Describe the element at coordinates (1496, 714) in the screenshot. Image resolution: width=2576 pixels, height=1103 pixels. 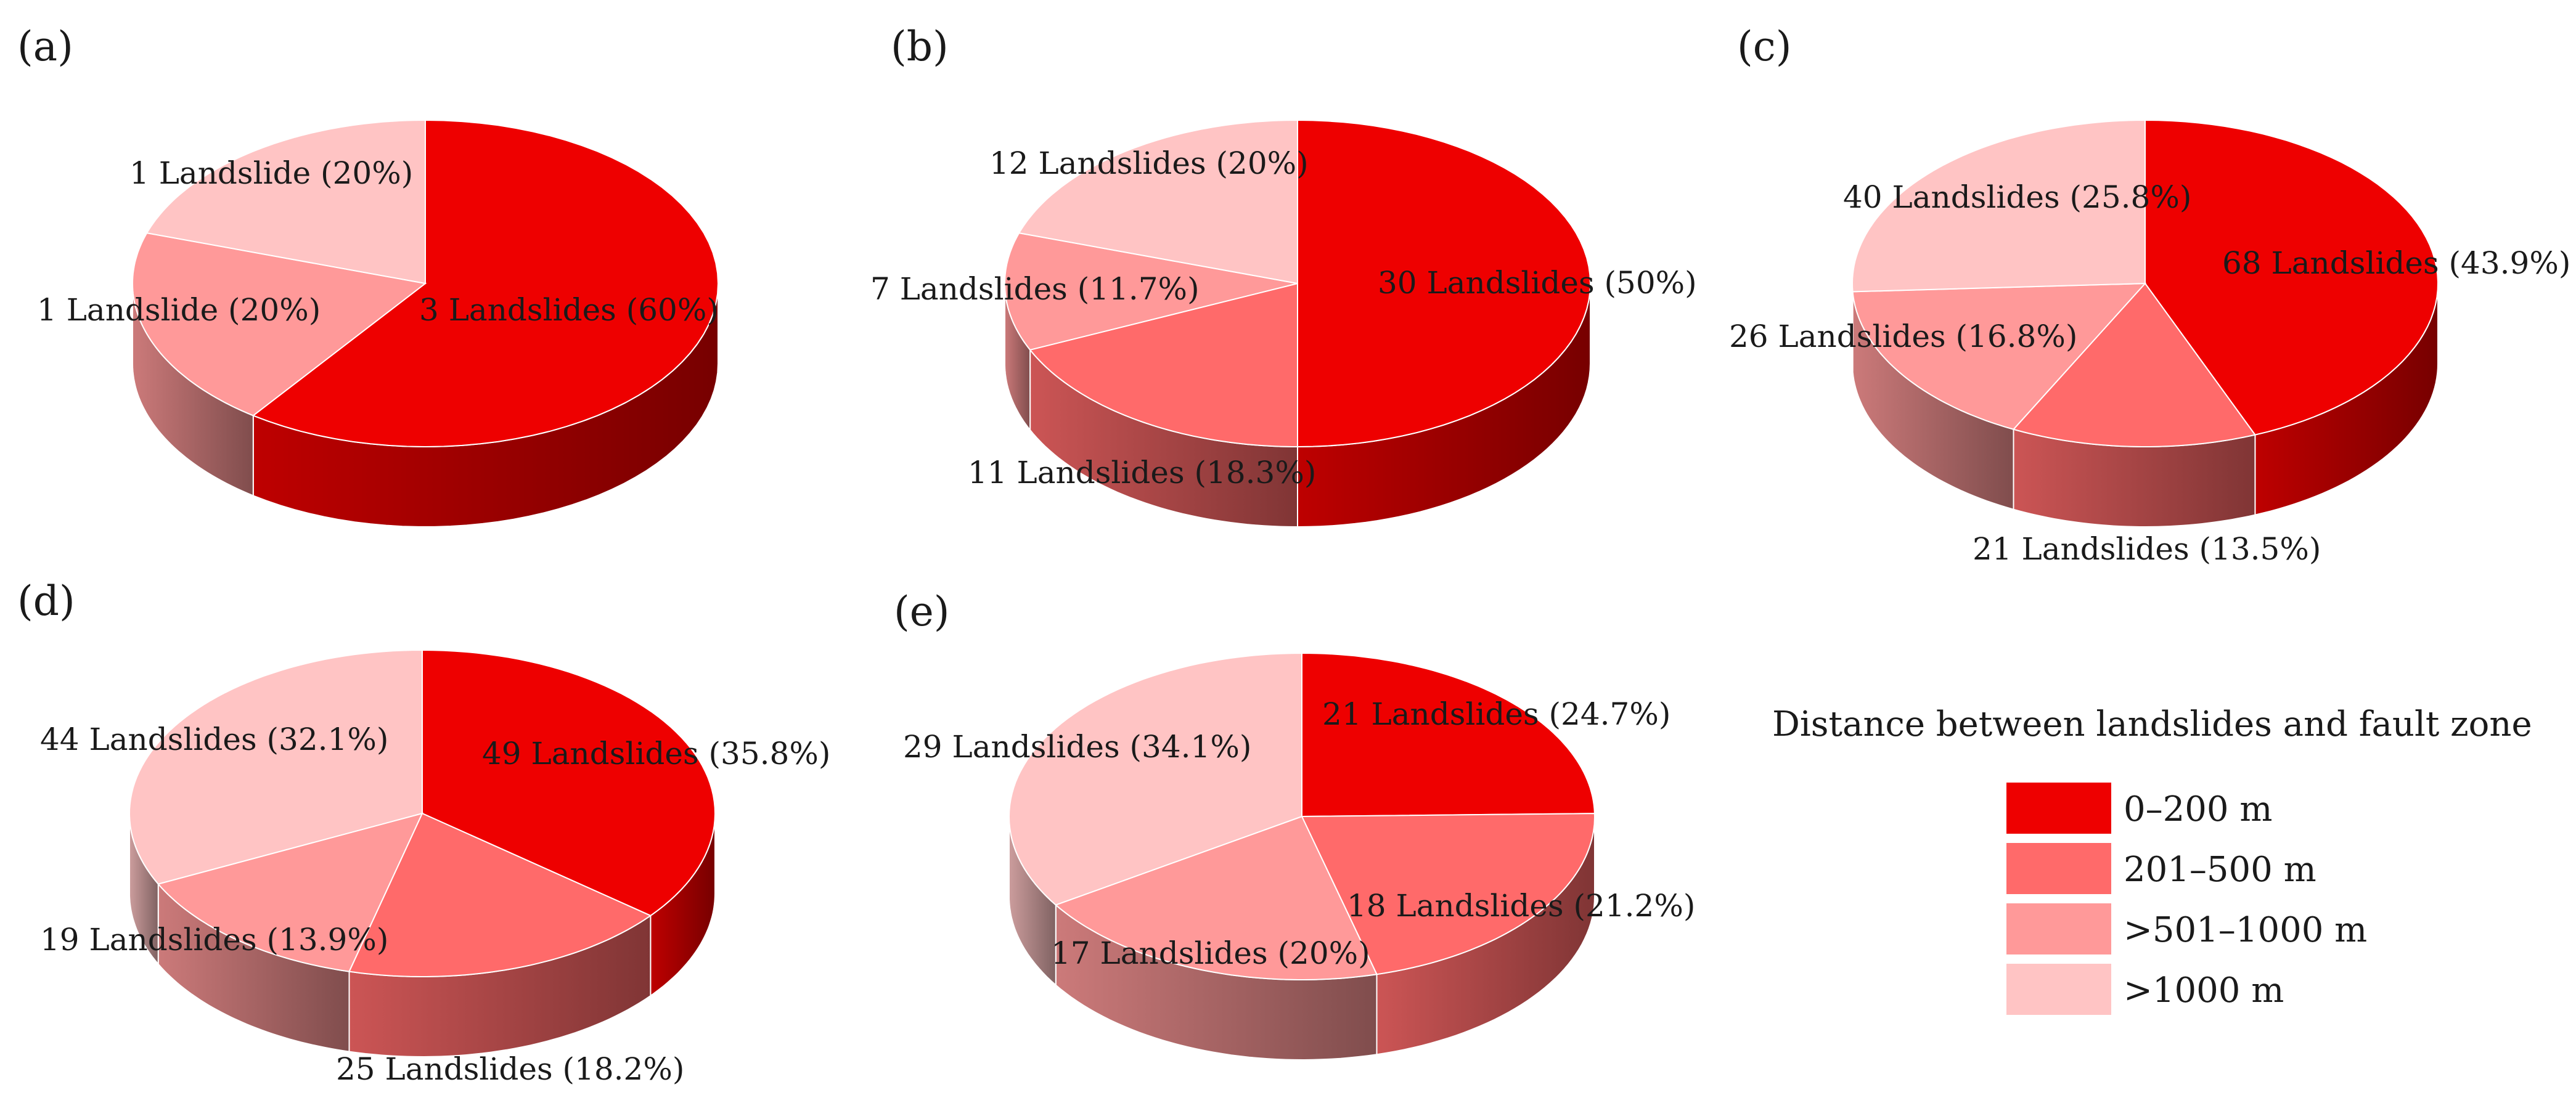
I see `slice-label-0: 21 Landslides (24.7%)` at that location.